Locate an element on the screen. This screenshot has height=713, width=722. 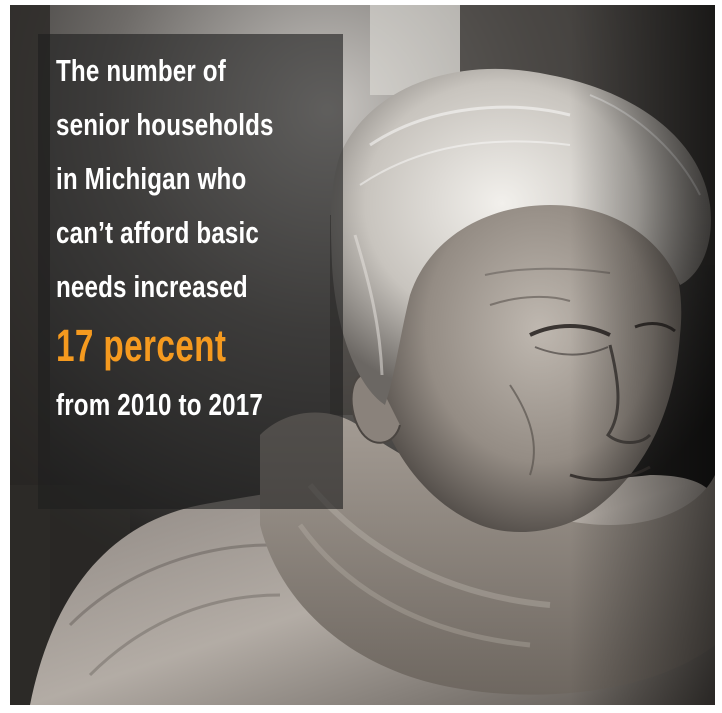
caption-line-2: senior households is located at coordinates (165, 124).